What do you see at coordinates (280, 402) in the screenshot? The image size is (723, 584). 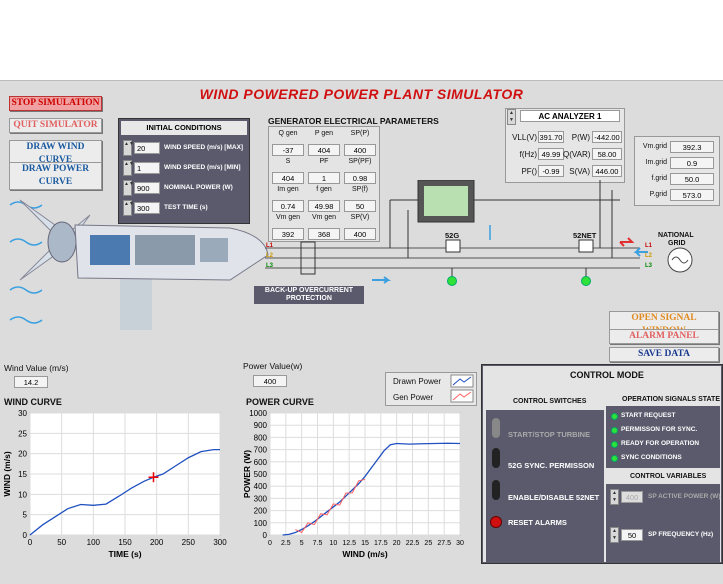 I see `power-chart-title: POWER CURVE` at bounding box center [280, 402].